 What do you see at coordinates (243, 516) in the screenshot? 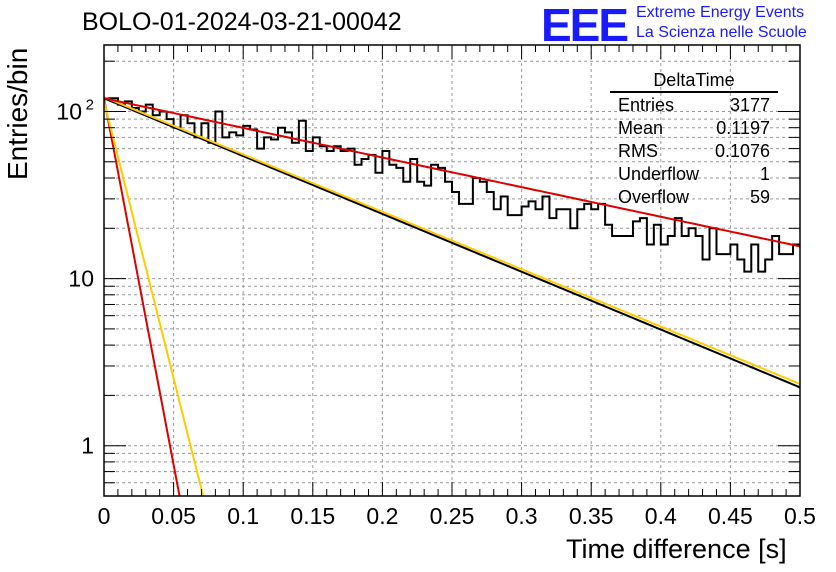
I see `x-tick-label: 0.1` at bounding box center [243, 516].